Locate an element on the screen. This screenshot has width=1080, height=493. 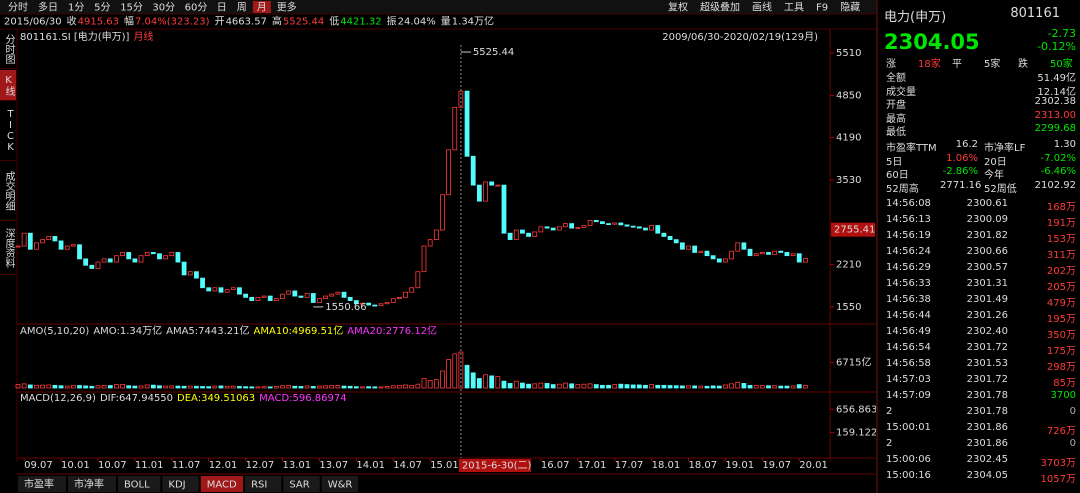
toolbar-button: 5分 is located at coordinates (102, 8).